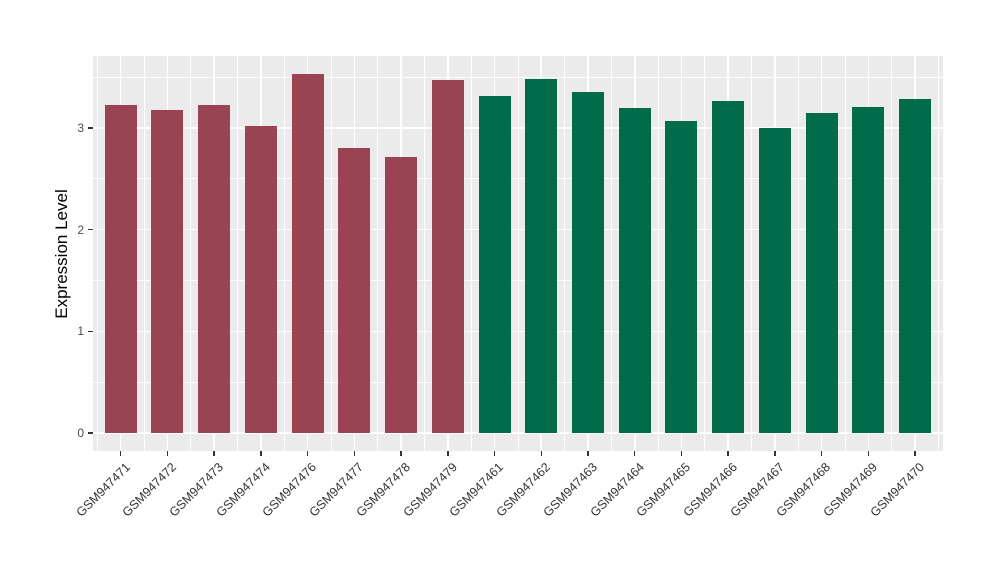  What do you see at coordinates (214, 268) in the screenshot?
I see `bar-GSM947473` at bounding box center [214, 268].